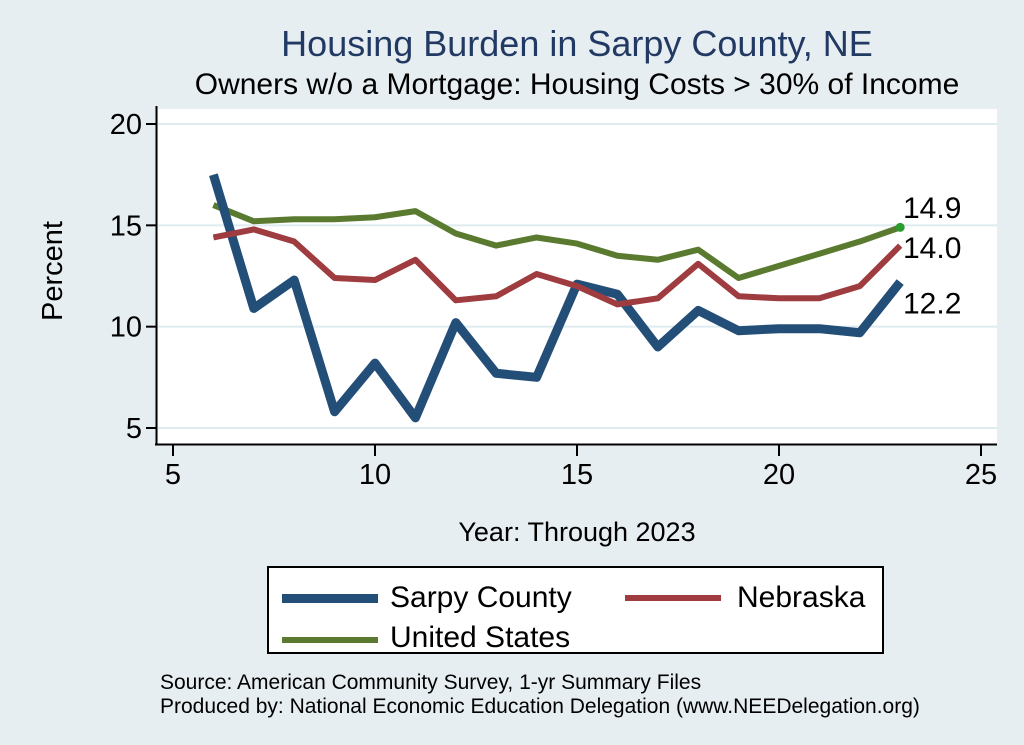 The image size is (1024, 745). I want to click on chart-title: Housing Burden in Sarpy County, NE, so click(577, 43).